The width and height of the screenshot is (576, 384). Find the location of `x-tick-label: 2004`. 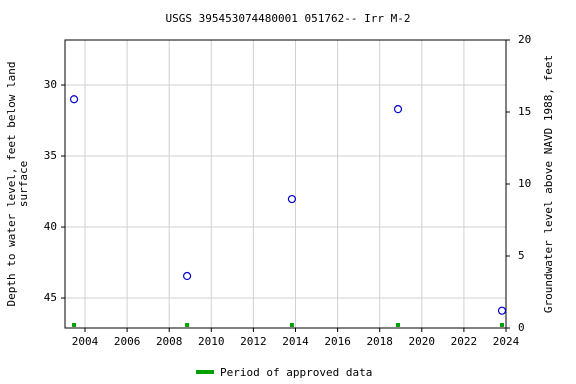

x-tick-label: 2004 is located at coordinates (85, 341).